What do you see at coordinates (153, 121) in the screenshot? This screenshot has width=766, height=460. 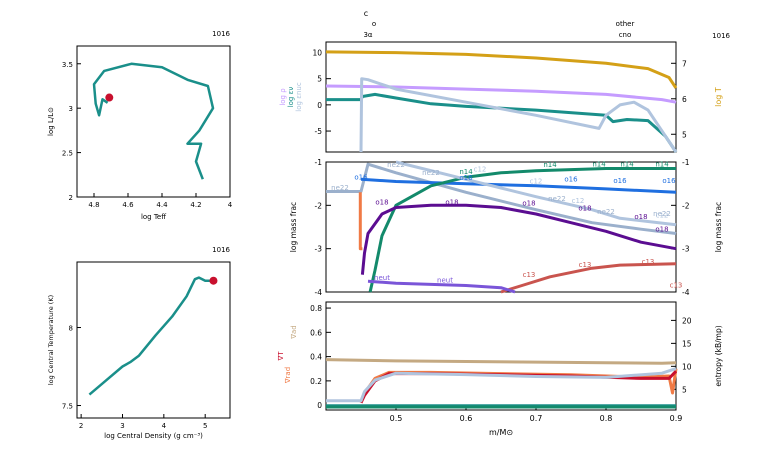 I see `hr-track` at bounding box center [153, 121].